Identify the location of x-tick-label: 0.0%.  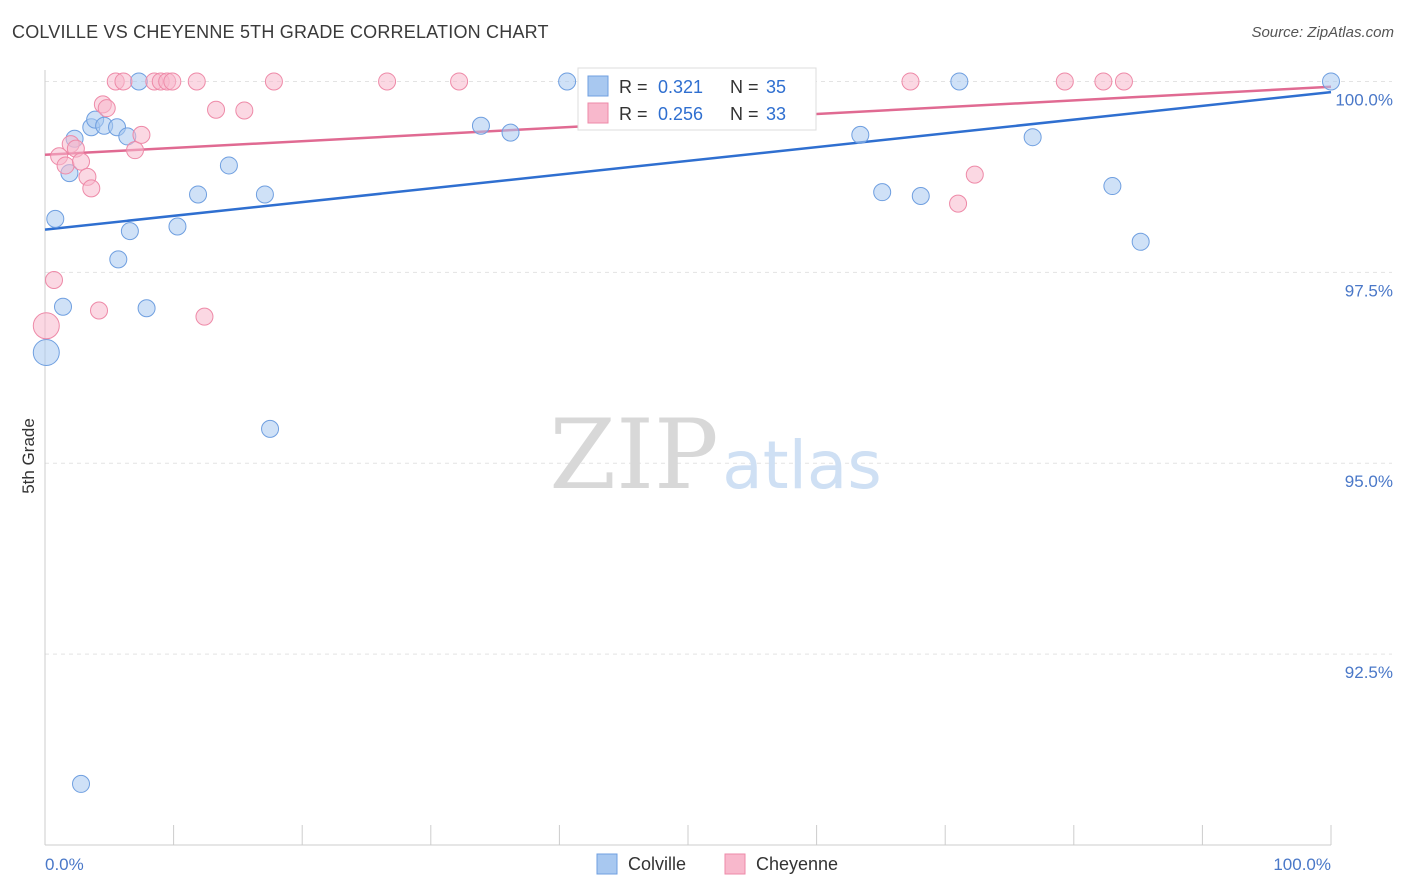
(64, 864).